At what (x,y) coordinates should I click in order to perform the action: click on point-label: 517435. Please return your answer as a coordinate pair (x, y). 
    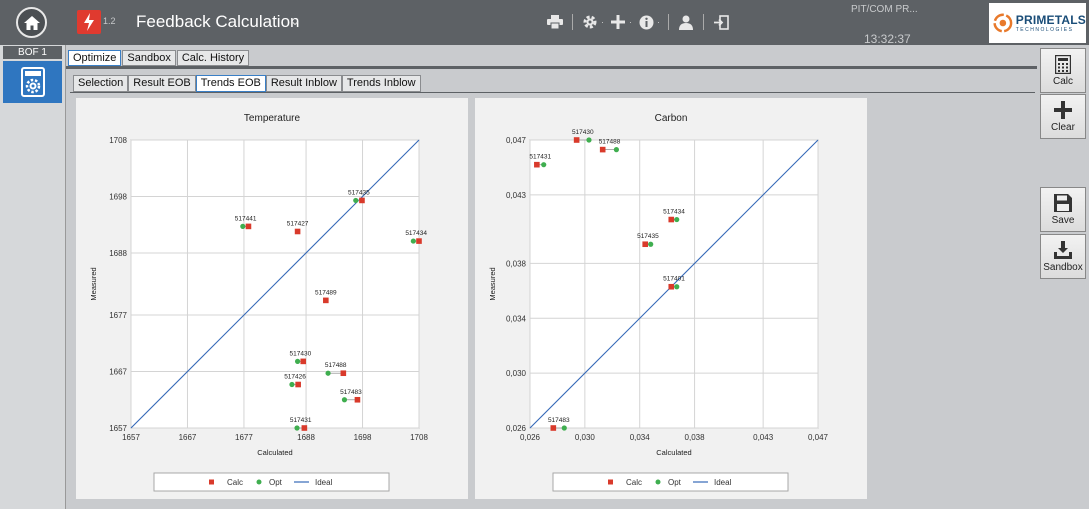
    Looking at the image, I should click on (648, 236).